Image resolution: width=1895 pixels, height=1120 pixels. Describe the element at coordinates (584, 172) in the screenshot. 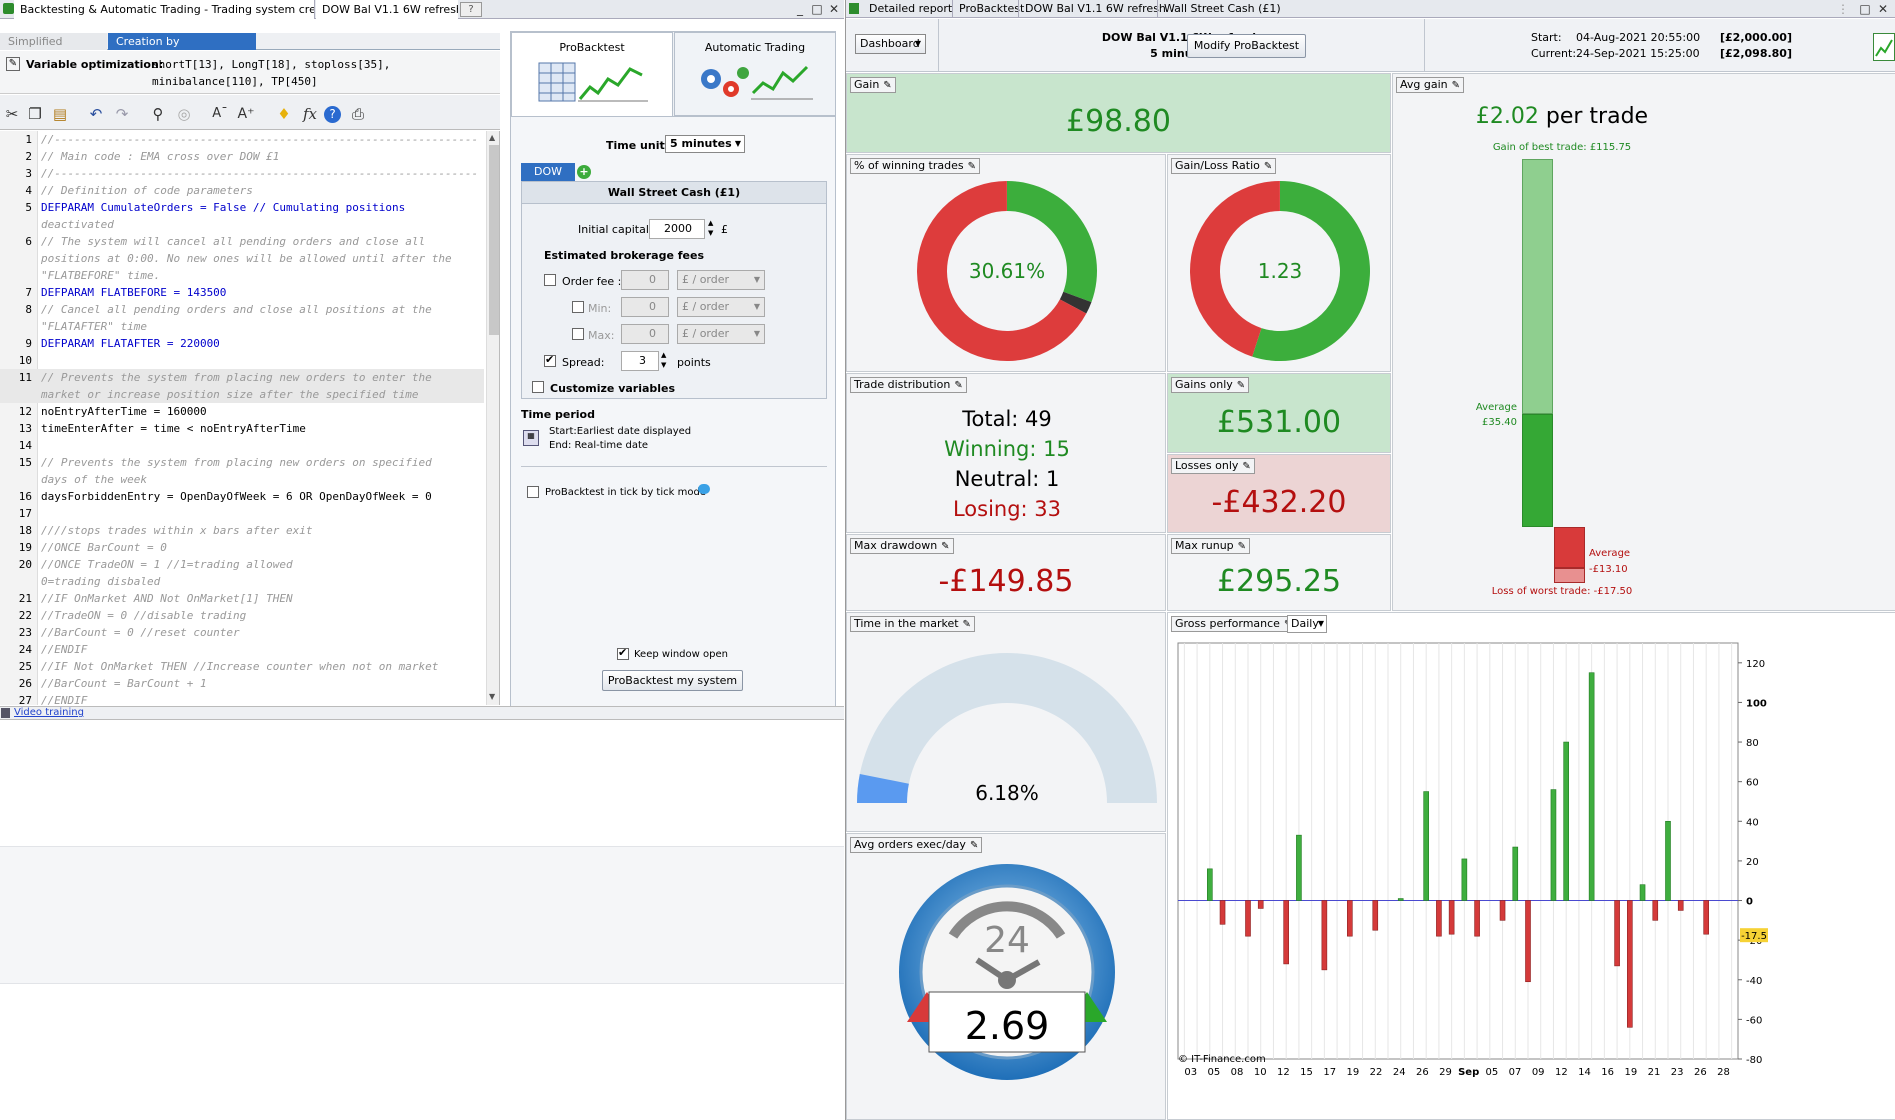

I see `add-instrument-icon: +` at that location.